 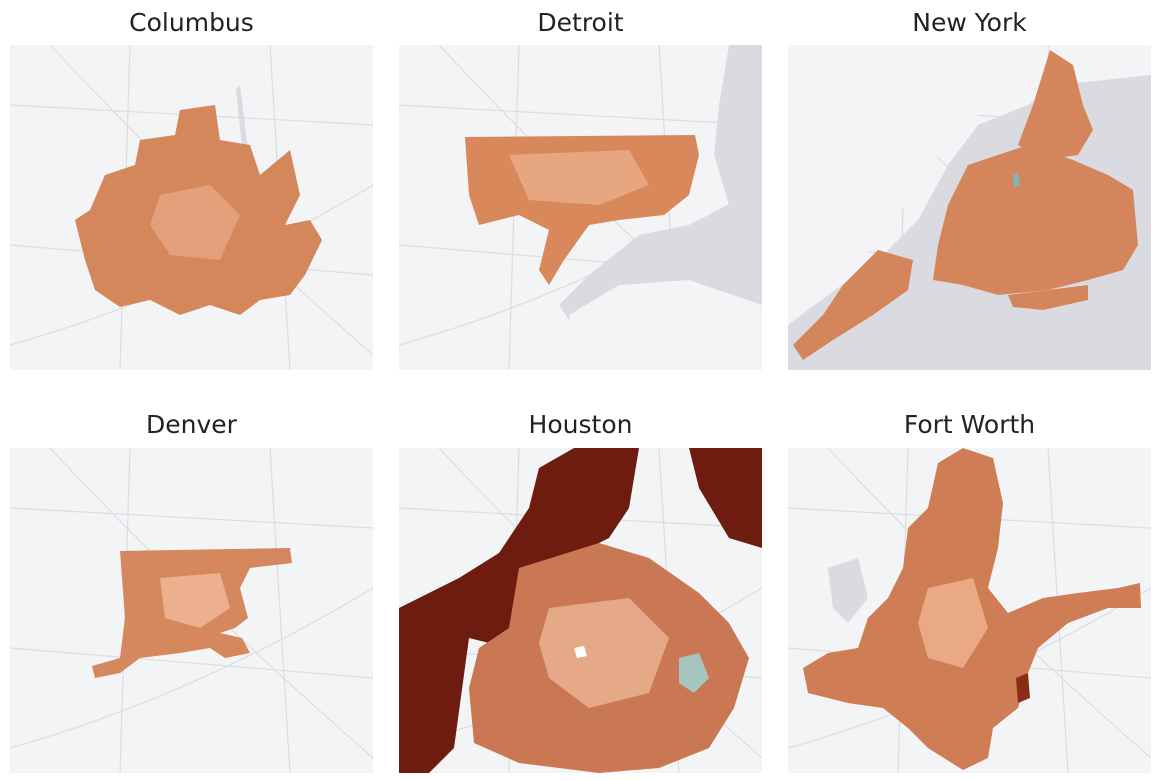 What do you see at coordinates (191, 22) in the screenshot?
I see `map-title: Columbus` at bounding box center [191, 22].